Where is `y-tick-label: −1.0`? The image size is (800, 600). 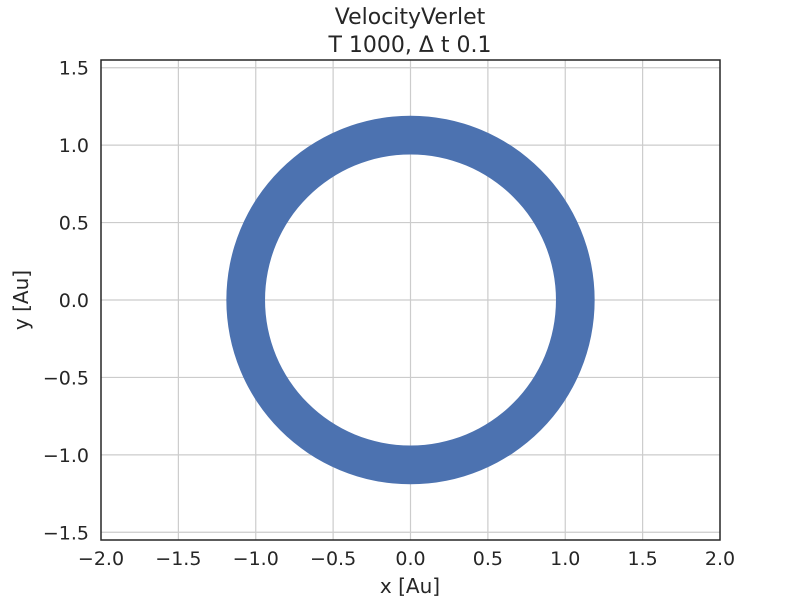
y-tick-label: −1.0 is located at coordinates (66, 456).